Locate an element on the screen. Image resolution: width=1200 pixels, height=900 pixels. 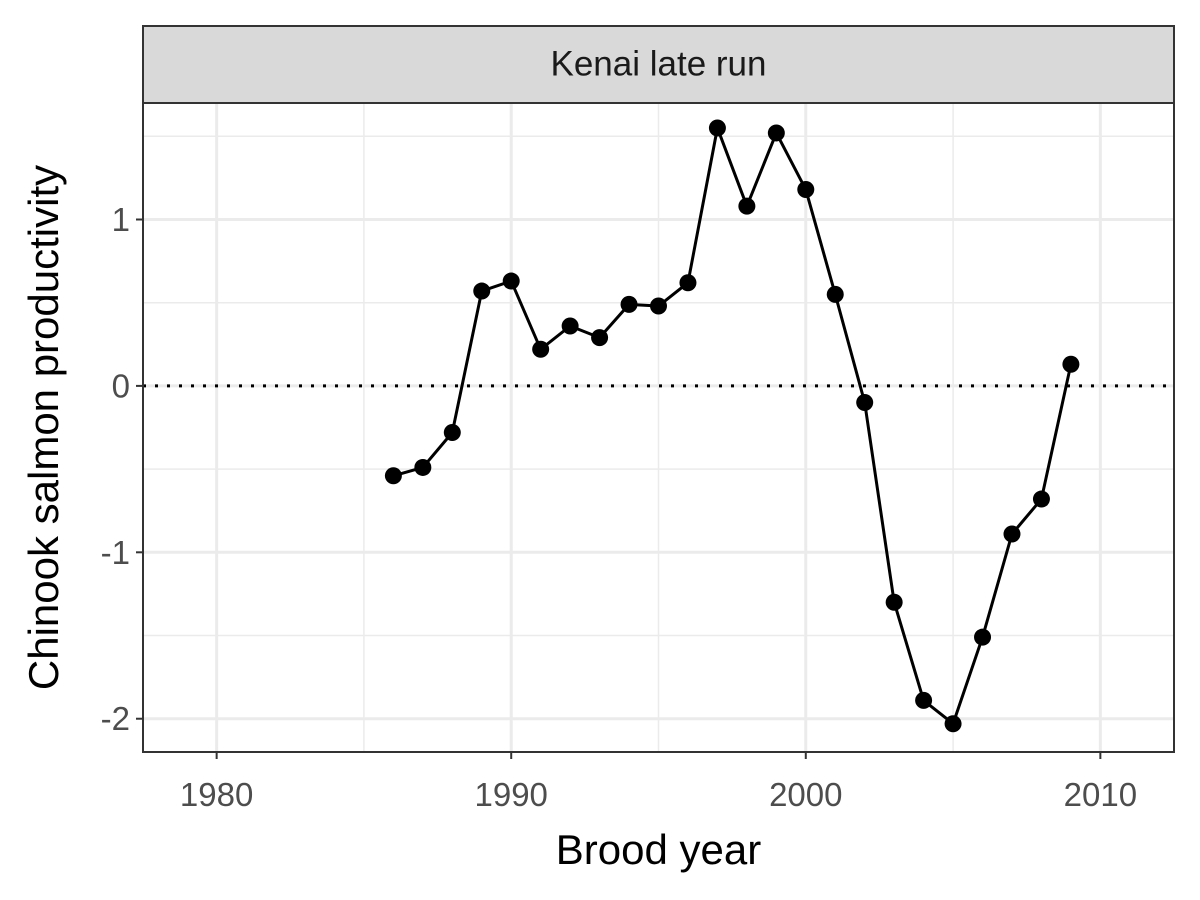
panel-title: Kenai late run is located at coordinates (659, 63).